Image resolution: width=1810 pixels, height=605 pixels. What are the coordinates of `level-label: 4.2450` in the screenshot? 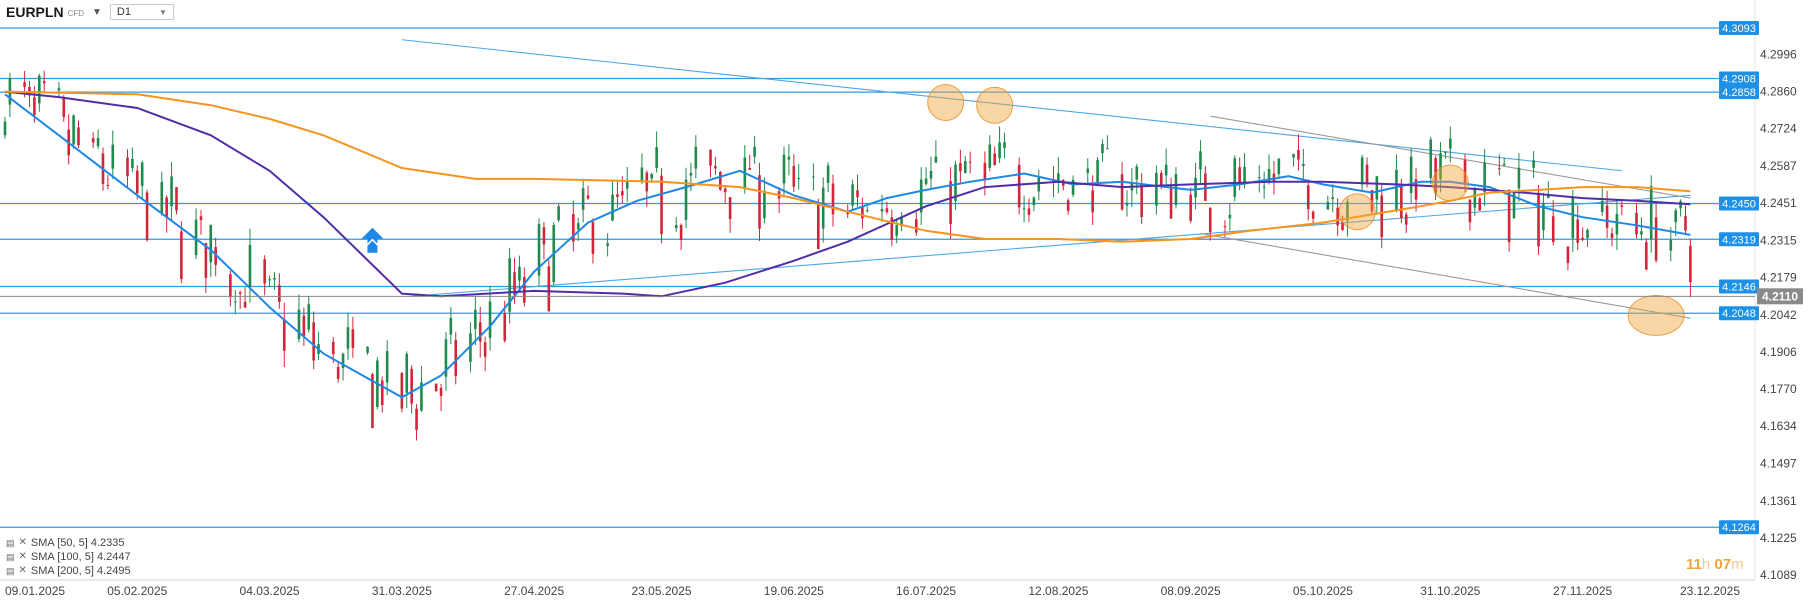 It's located at (1739, 205).